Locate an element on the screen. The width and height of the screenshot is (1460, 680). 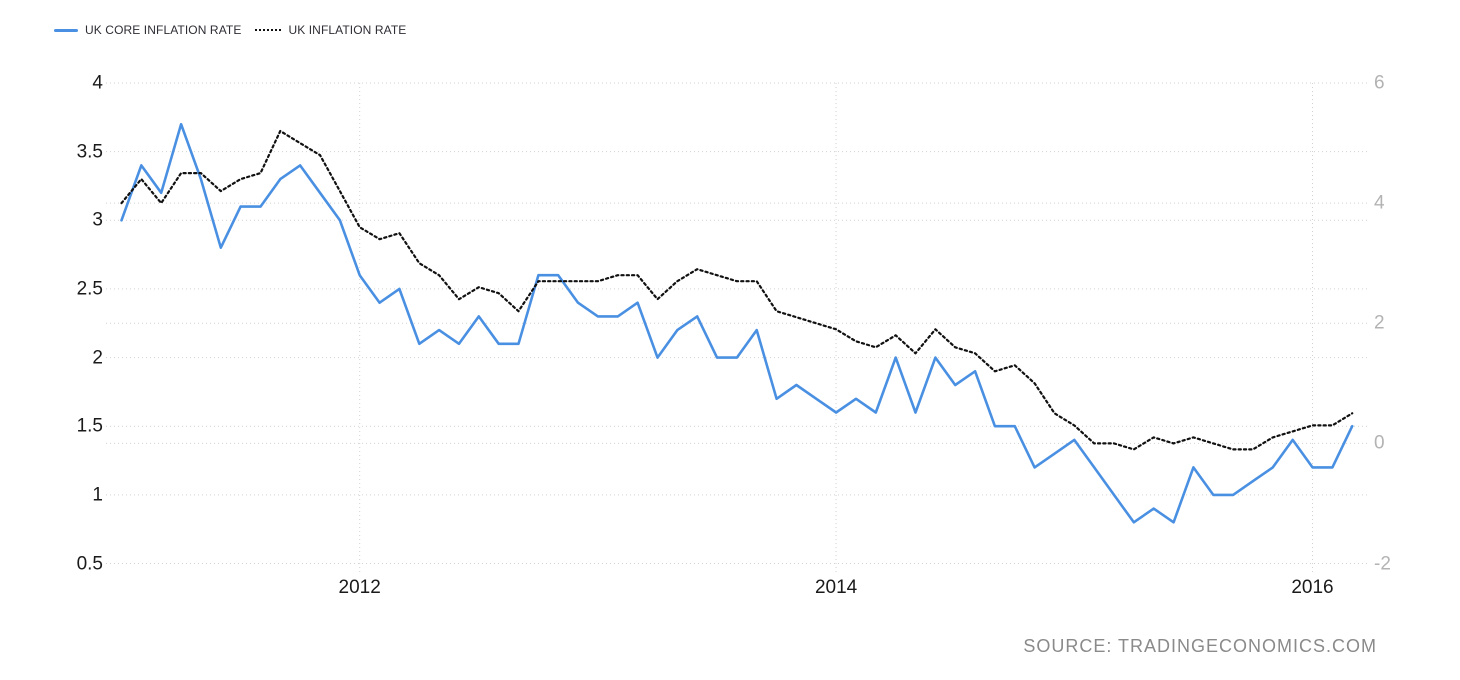
y-axis-left-label-3: 3 is located at coordinates (97, 220).